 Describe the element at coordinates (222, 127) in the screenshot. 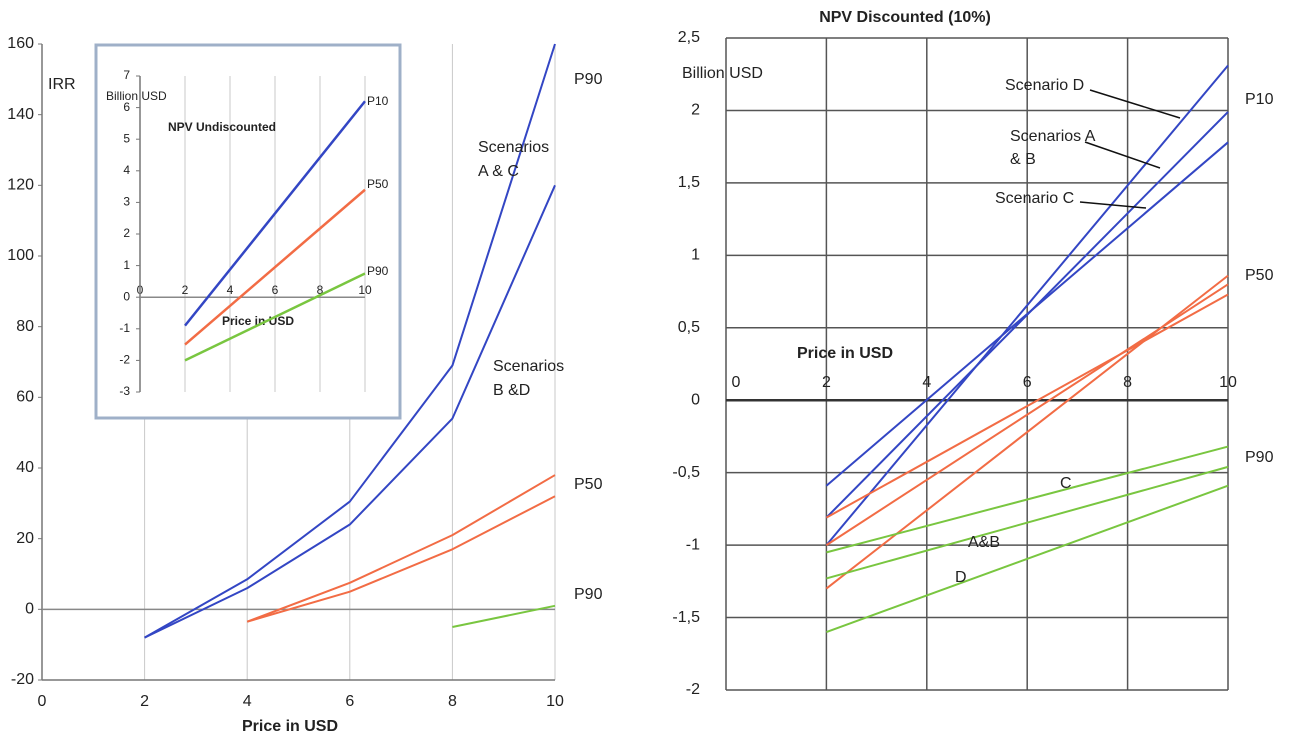

I see `chart-title: NPV Undiscounted` at that location.